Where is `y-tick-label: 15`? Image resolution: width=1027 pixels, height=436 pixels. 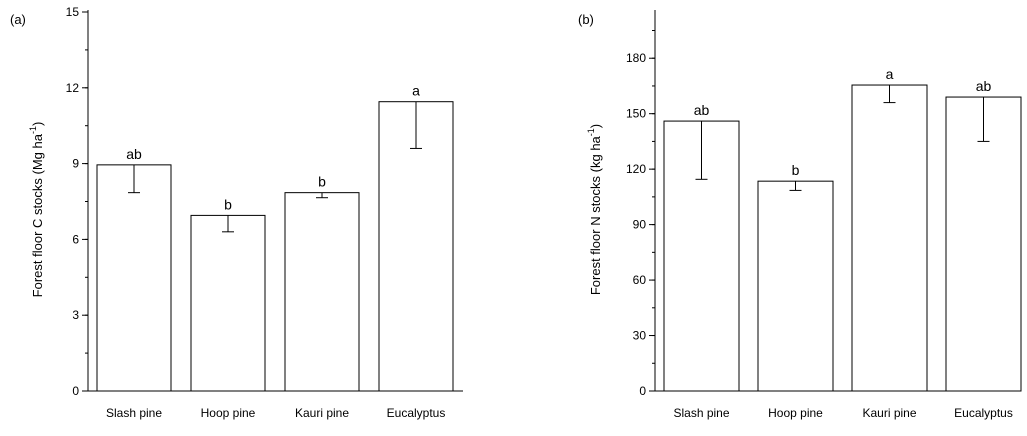
y-tick-label: 15 is located at coordinates (73, 12).